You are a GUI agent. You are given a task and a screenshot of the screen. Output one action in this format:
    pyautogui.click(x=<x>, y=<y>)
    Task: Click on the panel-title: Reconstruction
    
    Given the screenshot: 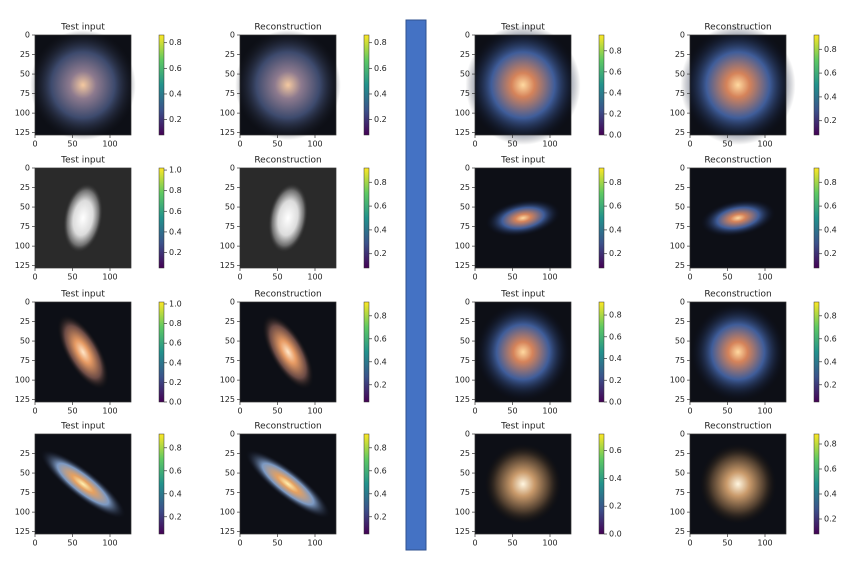 What is the action you would take?
    pyautogui.click(x=737, y=295)
    